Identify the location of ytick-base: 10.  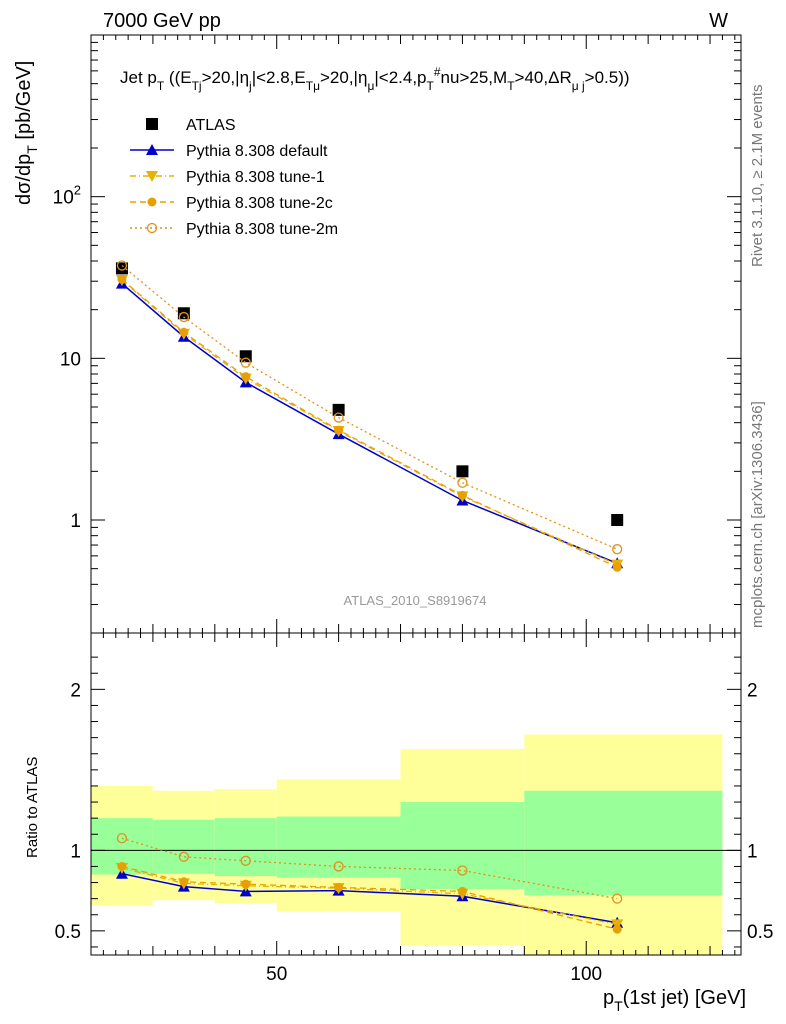
(63, 198).